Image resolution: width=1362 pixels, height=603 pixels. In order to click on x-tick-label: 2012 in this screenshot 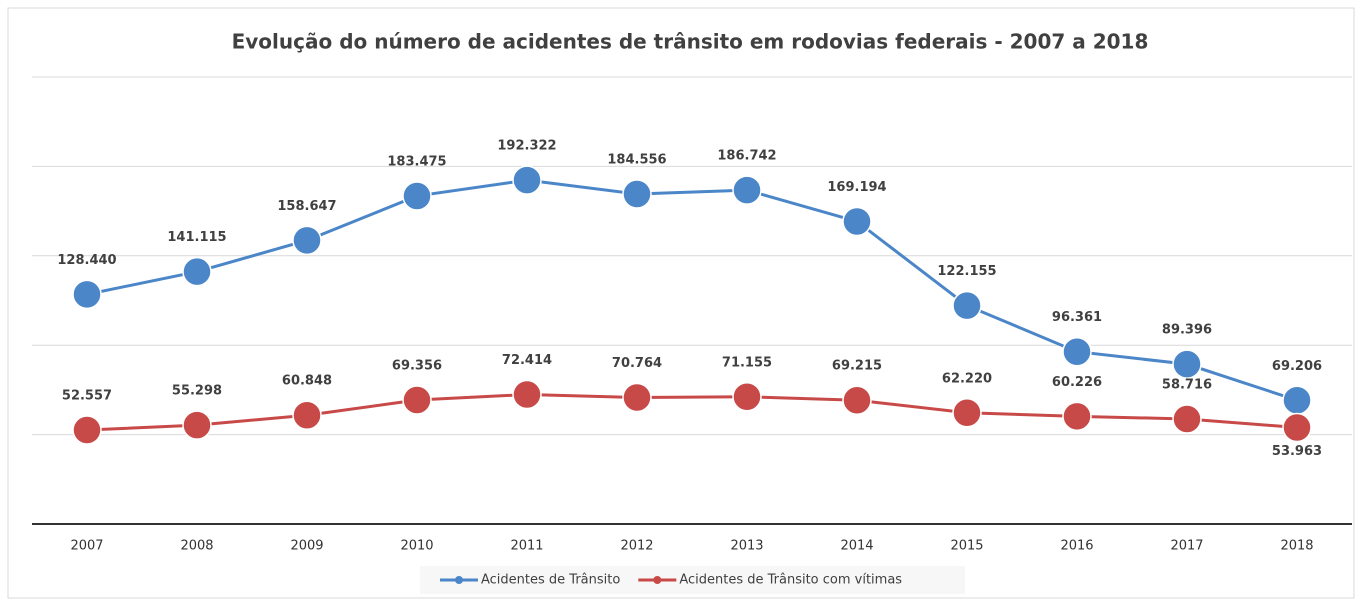, I will do `click(636, 546)`.